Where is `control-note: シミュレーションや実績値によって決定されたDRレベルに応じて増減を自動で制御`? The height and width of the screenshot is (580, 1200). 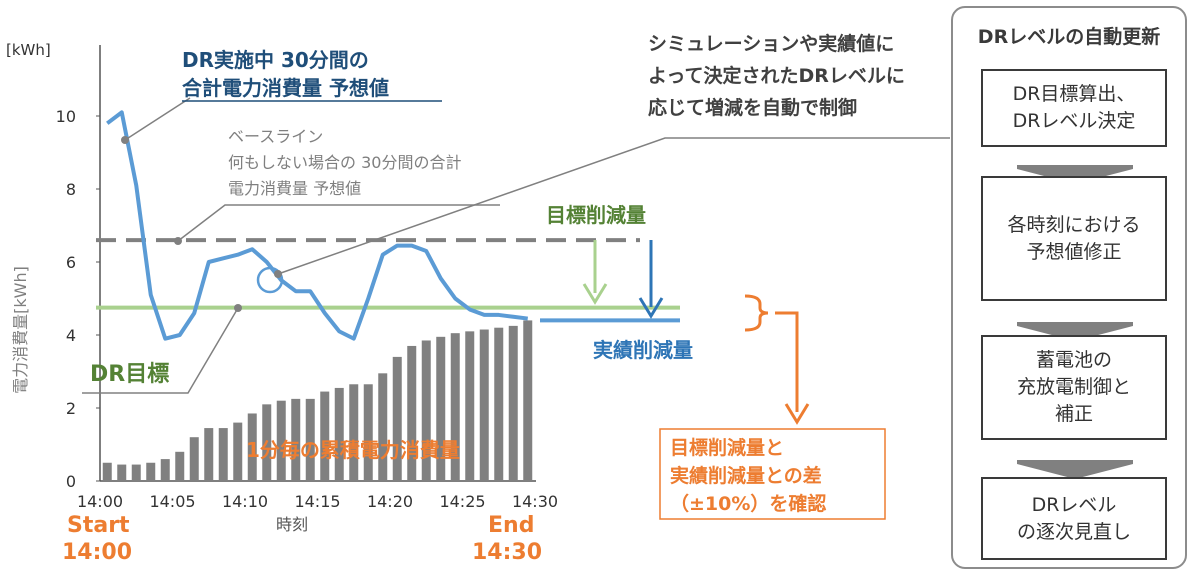 control-note: シミュレーションや実績値によって決定されたDRレベルに応じて増減を自動で制御 is located at coordinates (776, 75).